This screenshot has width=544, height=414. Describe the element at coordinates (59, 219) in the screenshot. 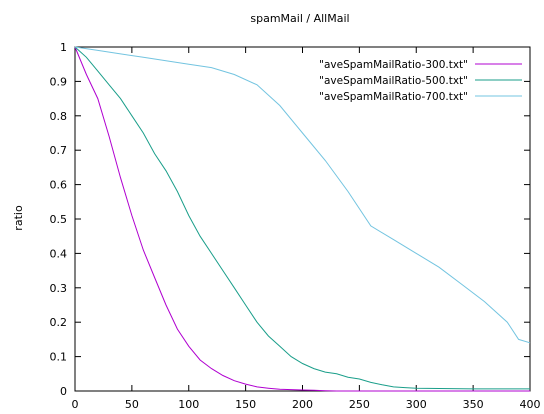

I see `y-tick-label: 0.5` at that location.